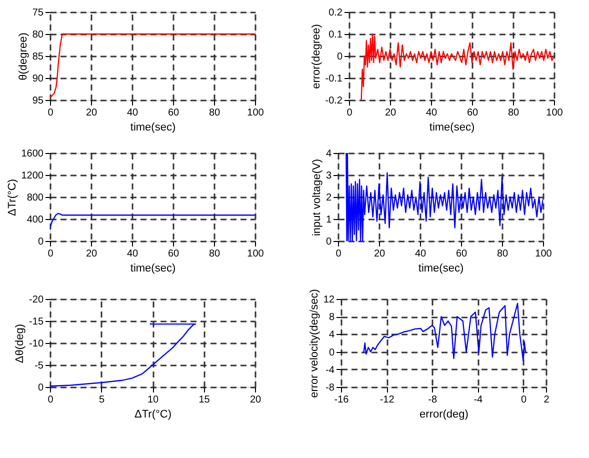 The width and height of the screenshot is (589, 458). I want to click on y-axis-title: error(degree), so click(316, 56).